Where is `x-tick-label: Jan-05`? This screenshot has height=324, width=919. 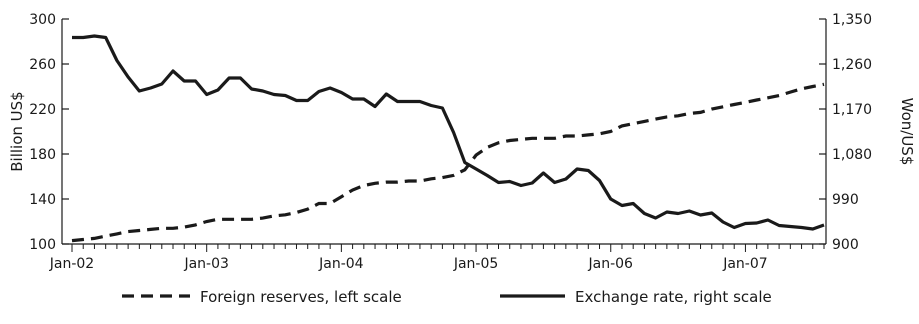
x-tick-label: Jan-05 is located at coordinates (475, 264).